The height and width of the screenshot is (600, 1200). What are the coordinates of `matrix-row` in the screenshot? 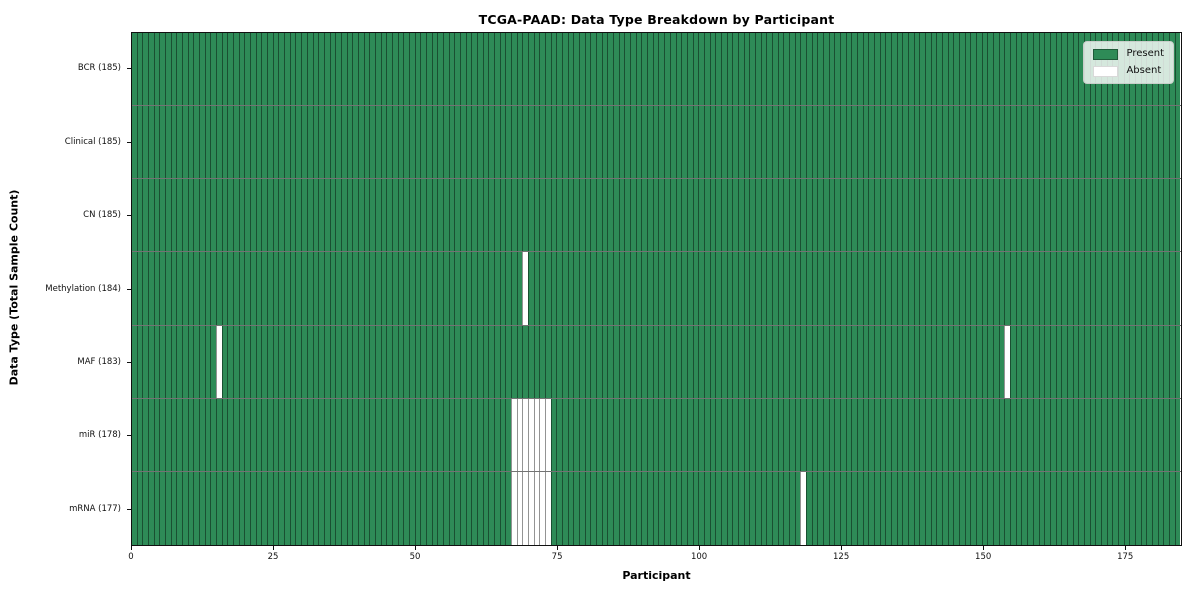 It's located at (656, 289).